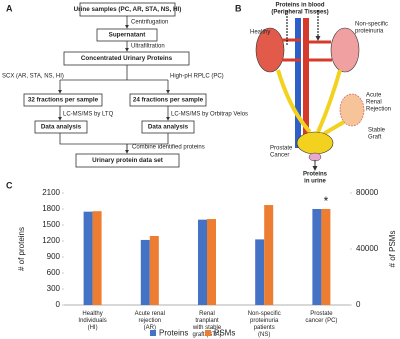 The height and width of the screenshot is (339, 400). What do you see at coordinates (374, 96) in the screenshot?
I see `diagram-label: Acute` at bounding box center [374, 96].